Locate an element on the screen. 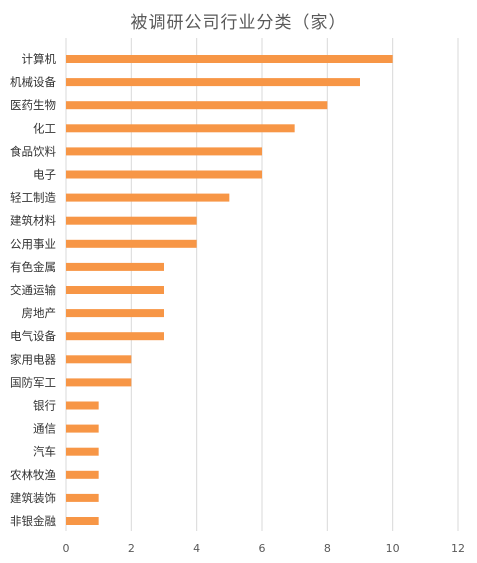  category-label: 医药生物 is located at coordinates (33, 105).